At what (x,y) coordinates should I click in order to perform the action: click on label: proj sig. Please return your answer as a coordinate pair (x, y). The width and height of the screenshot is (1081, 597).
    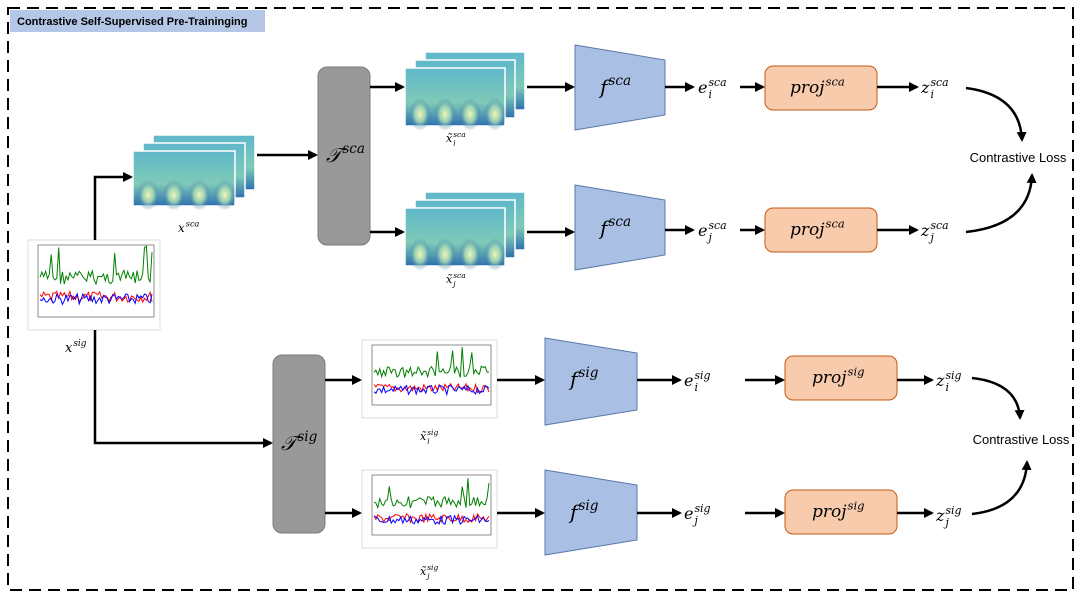
    Looking at the image, I should click on (838, 376).